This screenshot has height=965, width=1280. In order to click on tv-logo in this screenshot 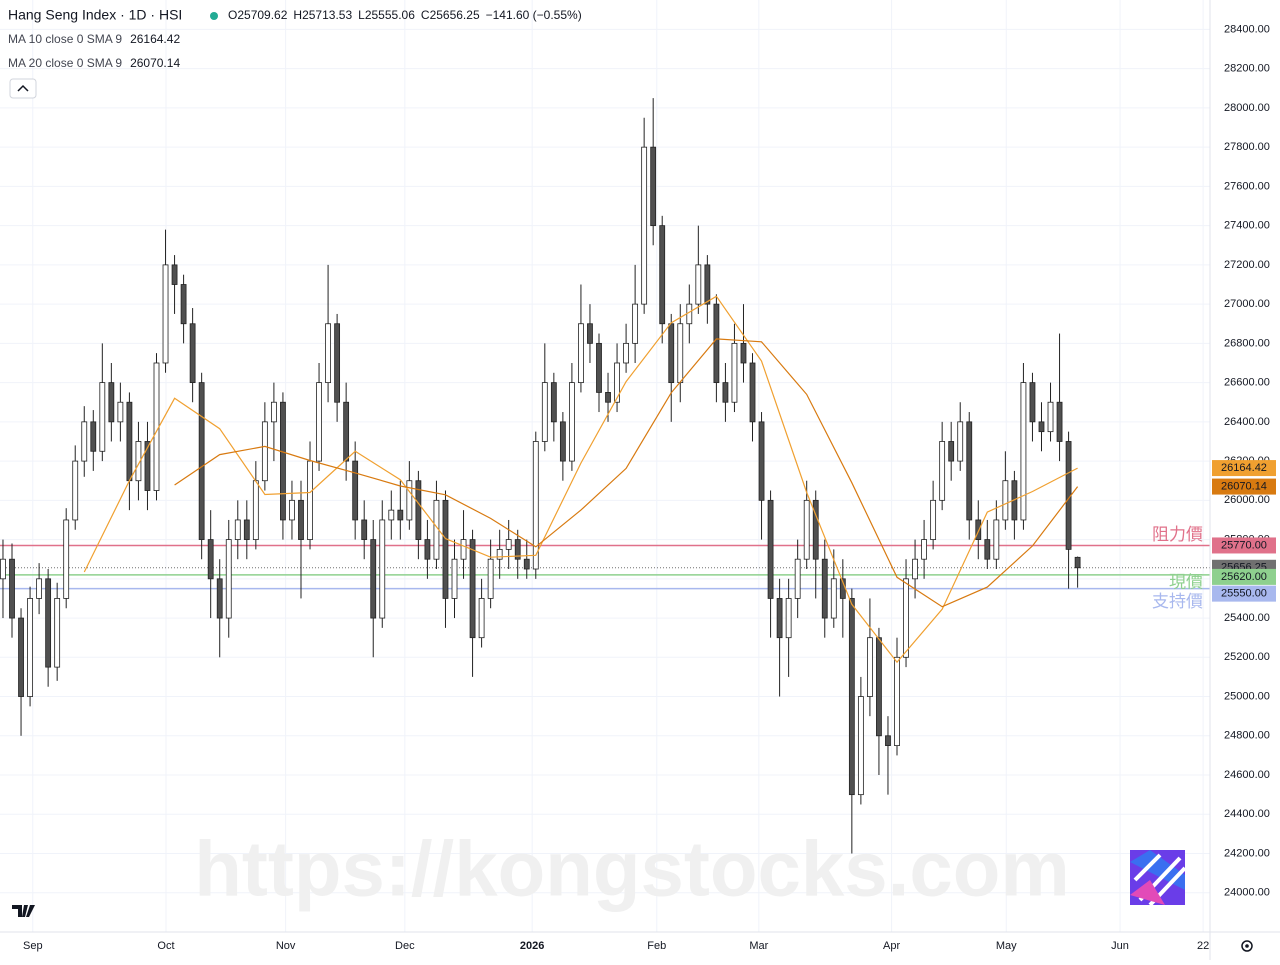, I will do `click(23, 911)`.